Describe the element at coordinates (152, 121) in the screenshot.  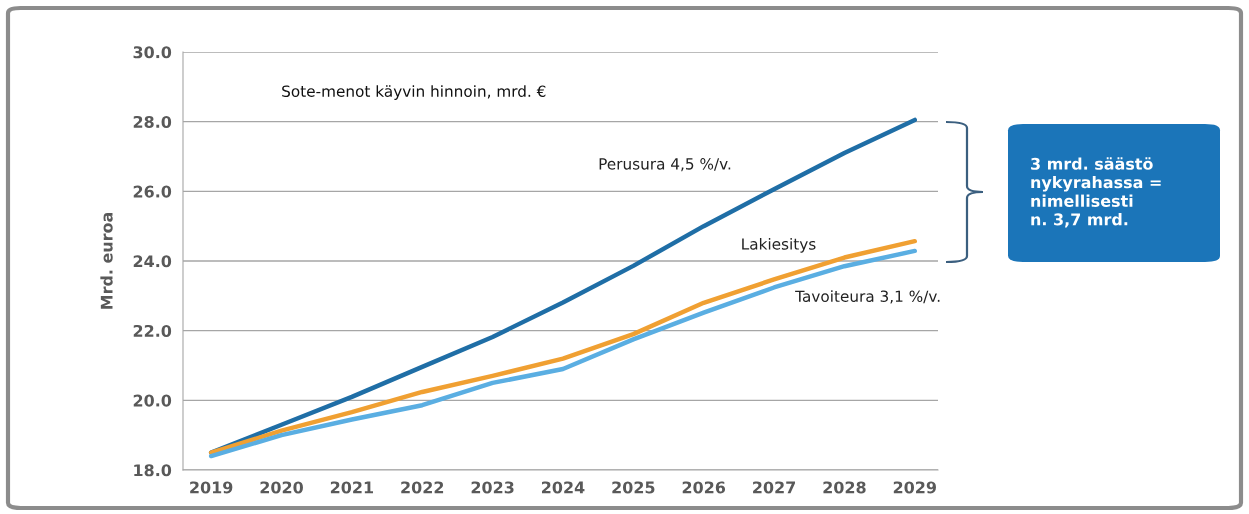
I see `y-tick-label: 28.0` at that location.